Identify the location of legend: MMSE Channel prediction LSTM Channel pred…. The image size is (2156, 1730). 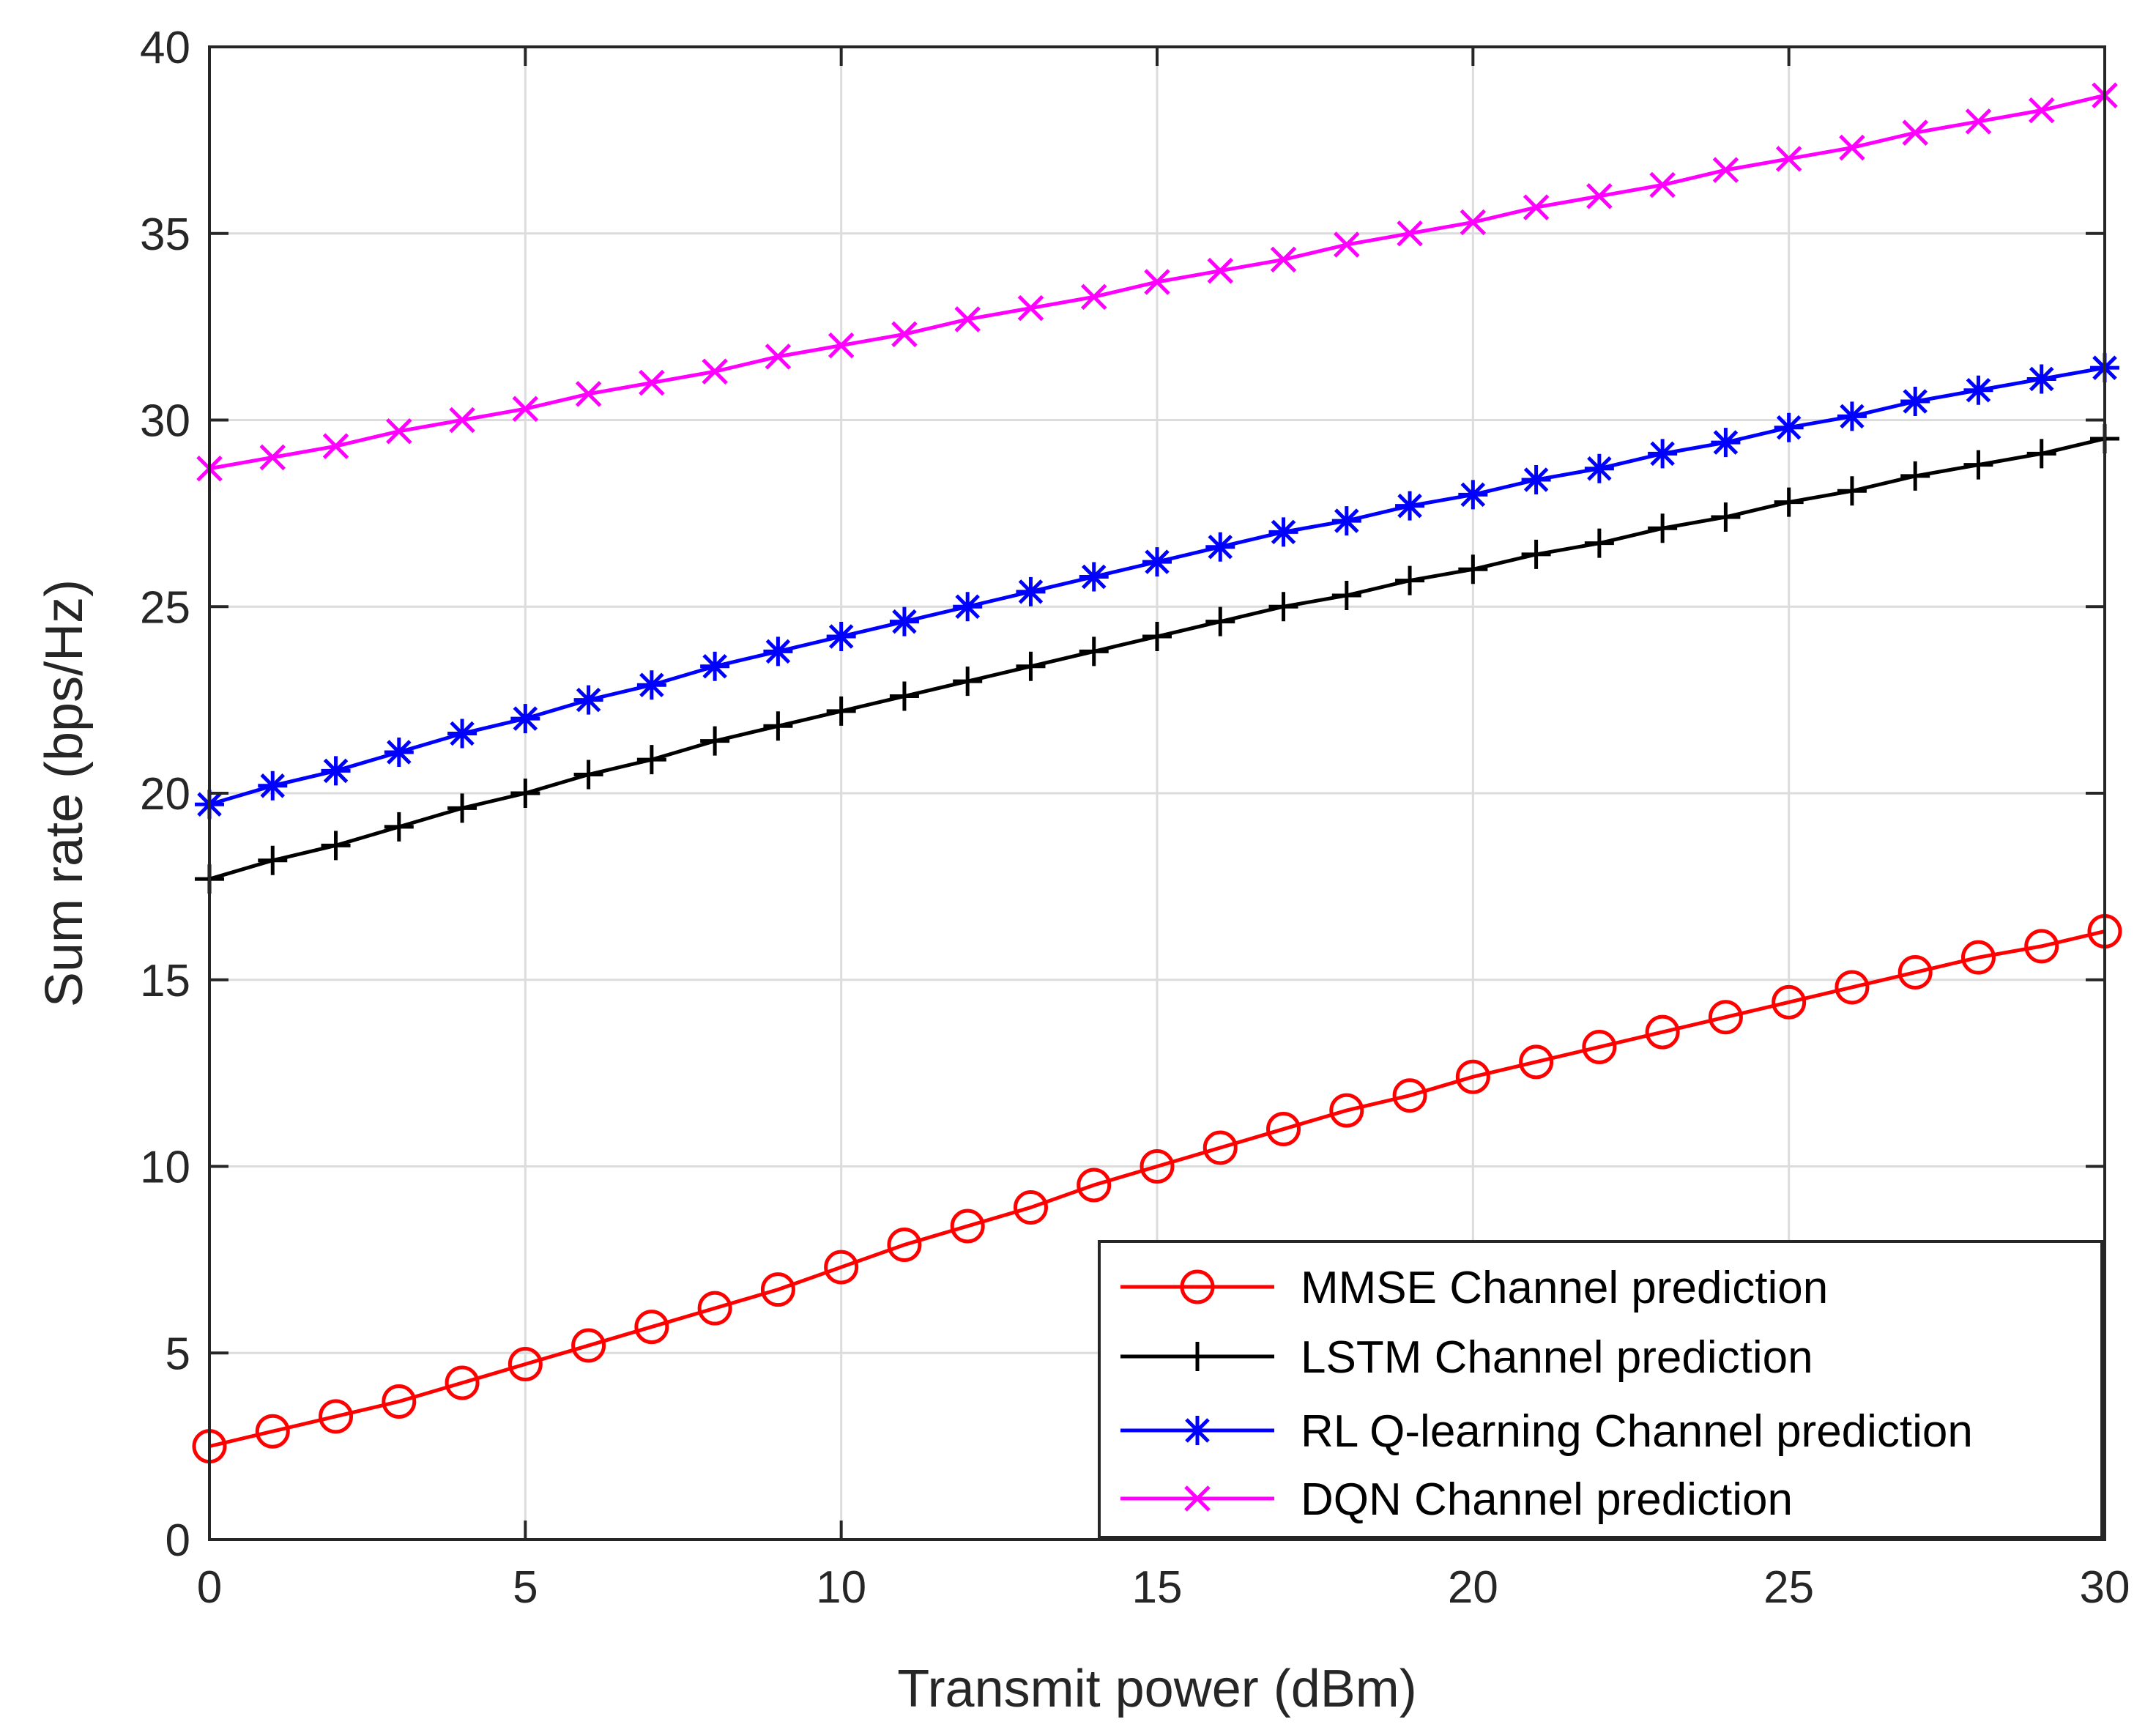
(1600, 1389).